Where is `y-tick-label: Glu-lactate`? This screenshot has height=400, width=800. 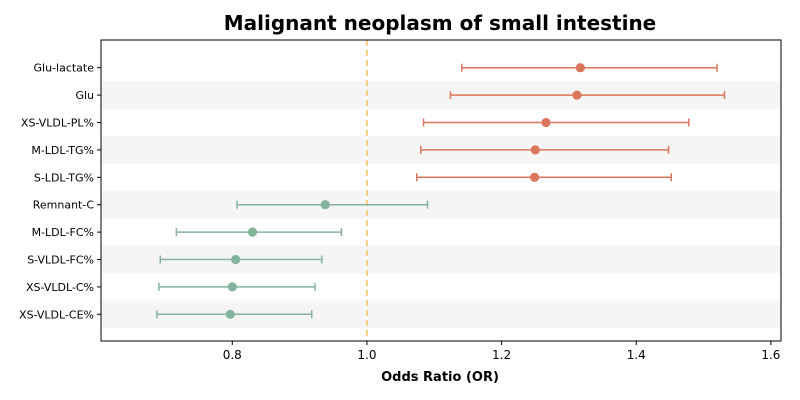
y-tick-label: Glu-lactate is located at coordinates (64, 68).